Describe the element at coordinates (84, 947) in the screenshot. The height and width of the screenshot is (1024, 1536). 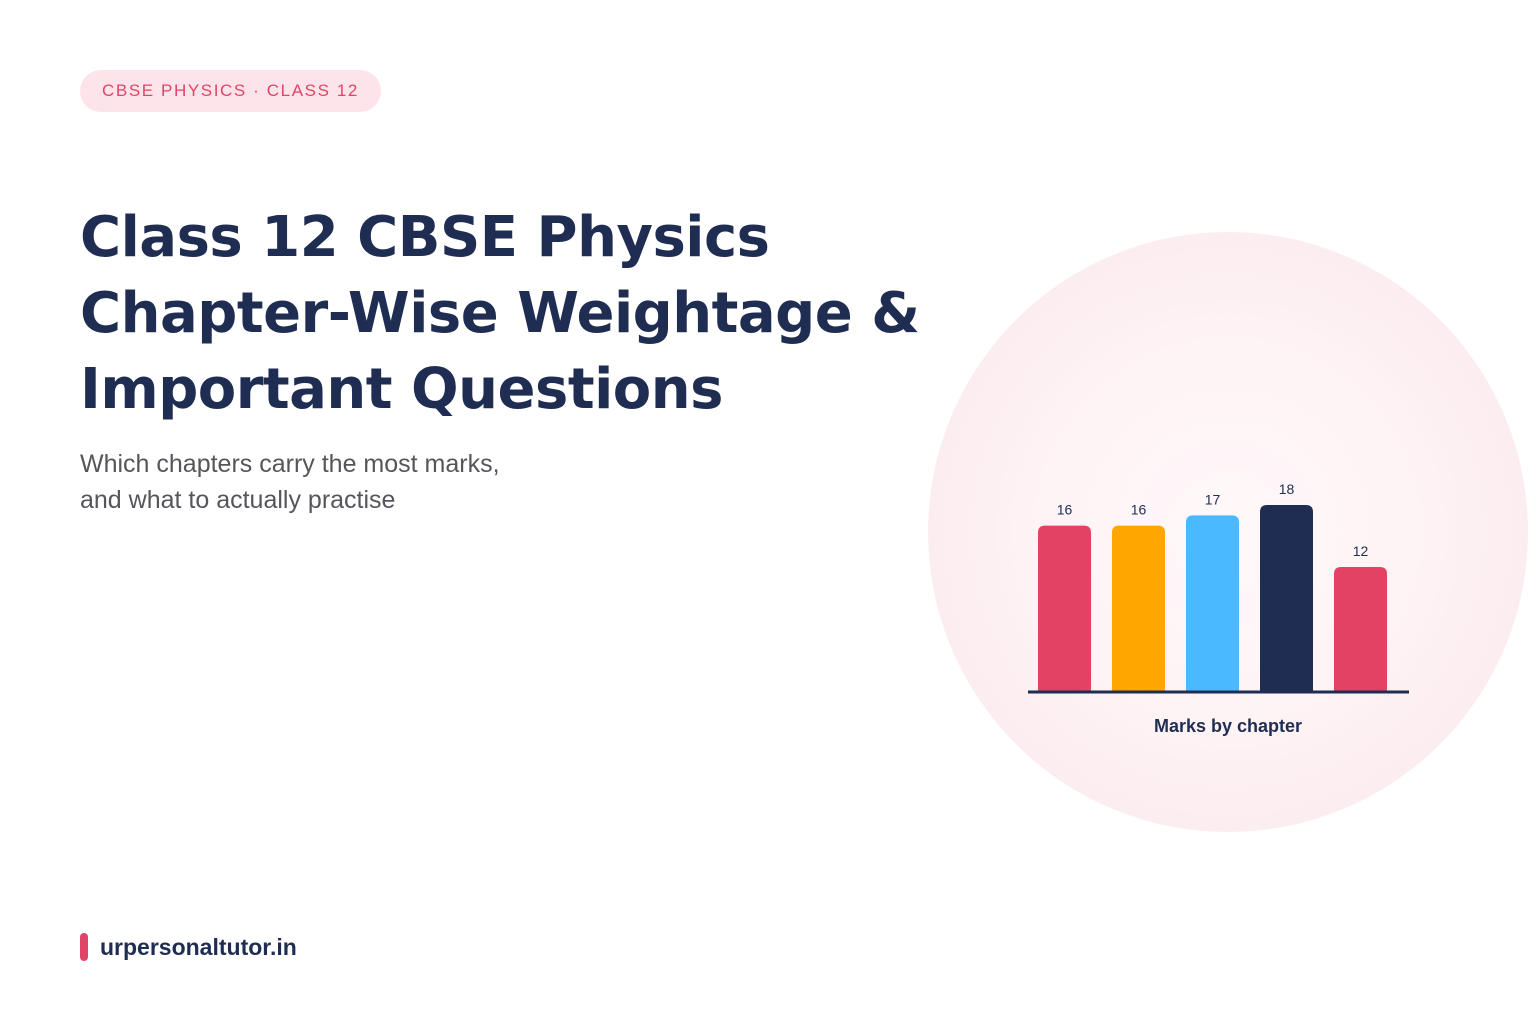
I see `brand-accent-bar` at that location.